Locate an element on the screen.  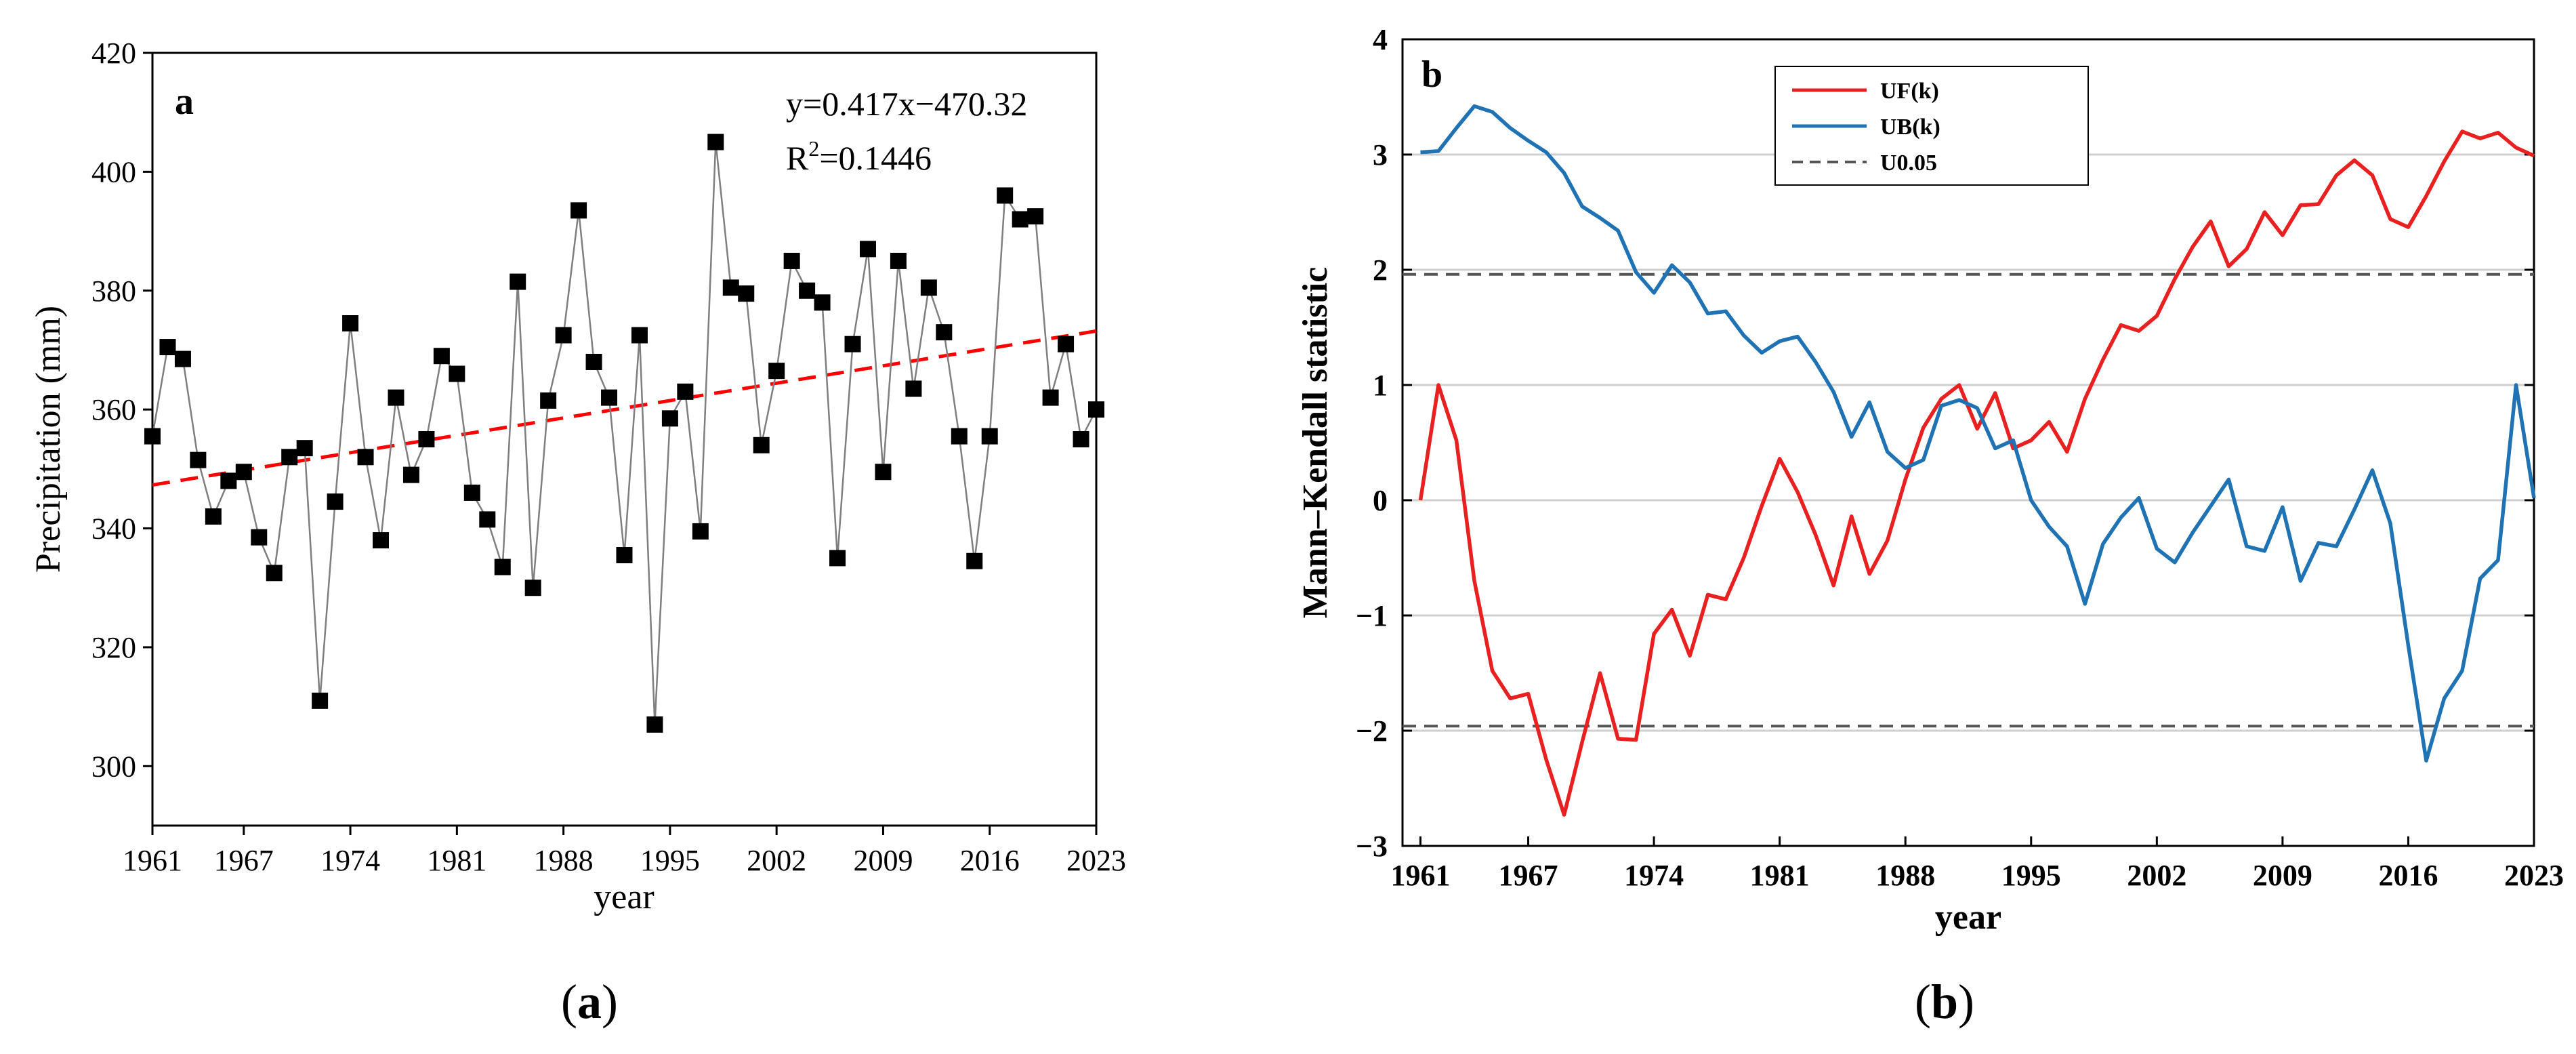
x-tick-label-a: 2016 is located at coordinates (990, 860).